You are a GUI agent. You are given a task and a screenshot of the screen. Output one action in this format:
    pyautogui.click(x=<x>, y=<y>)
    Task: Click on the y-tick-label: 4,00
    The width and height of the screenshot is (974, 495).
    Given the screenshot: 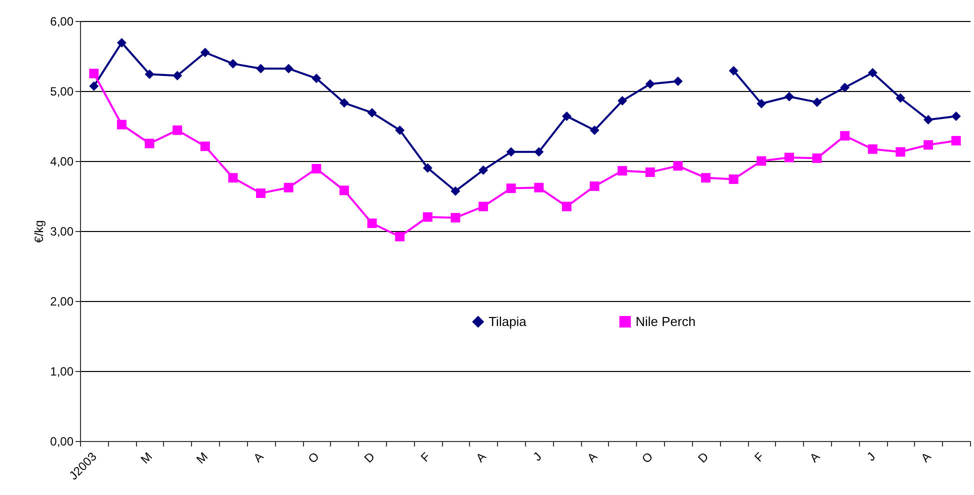 What is the action you would take?
    pyautogui.click(x=62, y=161)
    